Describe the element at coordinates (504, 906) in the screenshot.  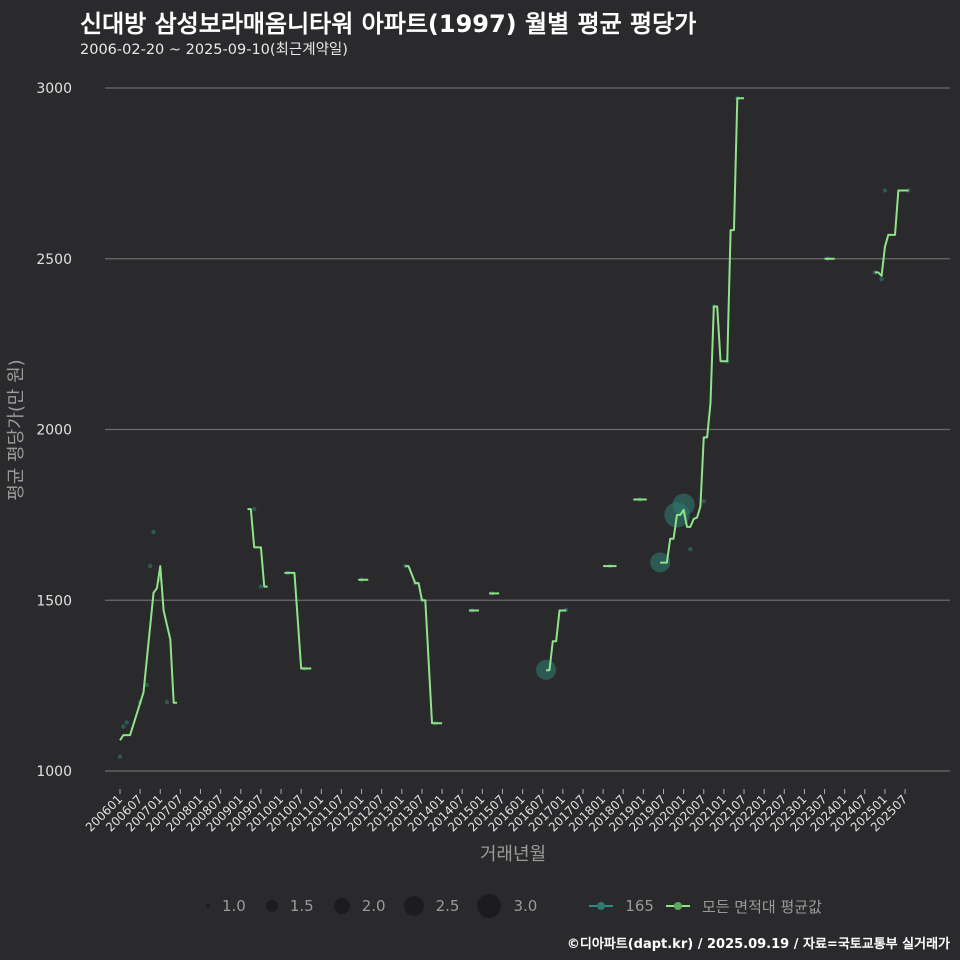
I see `legend-size-3: 3.0` at that location.